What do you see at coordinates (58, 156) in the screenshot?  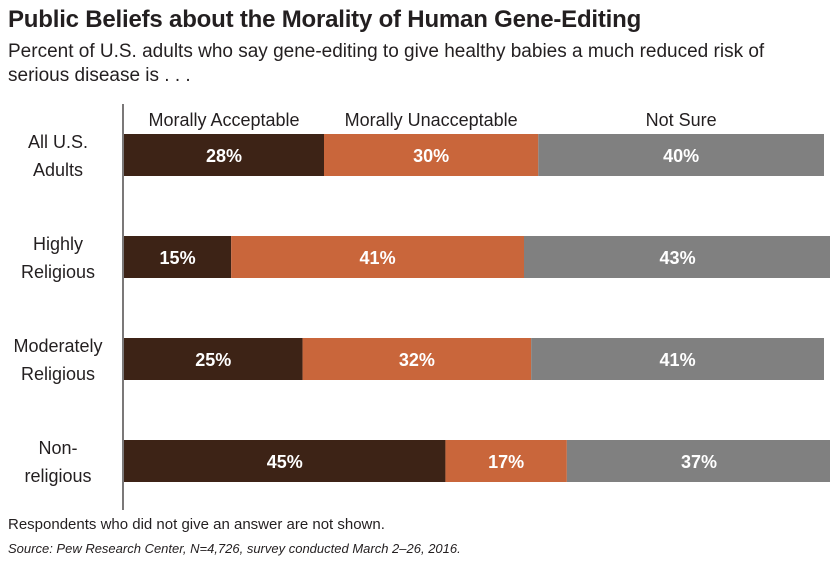 I see `category-label-all-u-s-adults: All U.S. Adults` at bounding box center [58, 156].